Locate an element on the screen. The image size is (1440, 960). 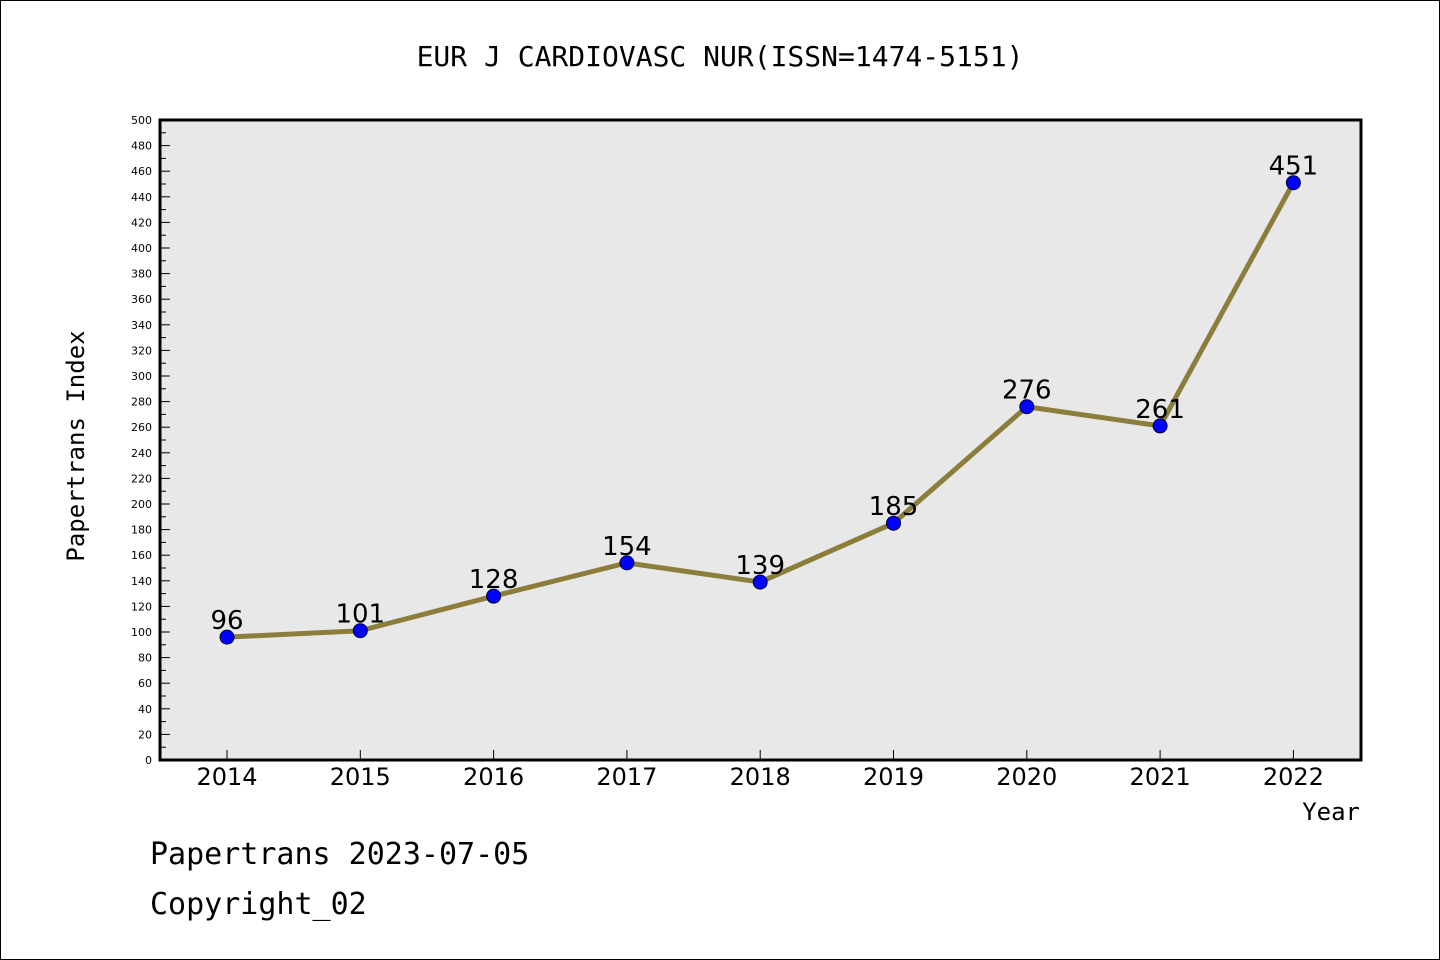
data-label-2021: 261 is located at coordinates (1160, 410).